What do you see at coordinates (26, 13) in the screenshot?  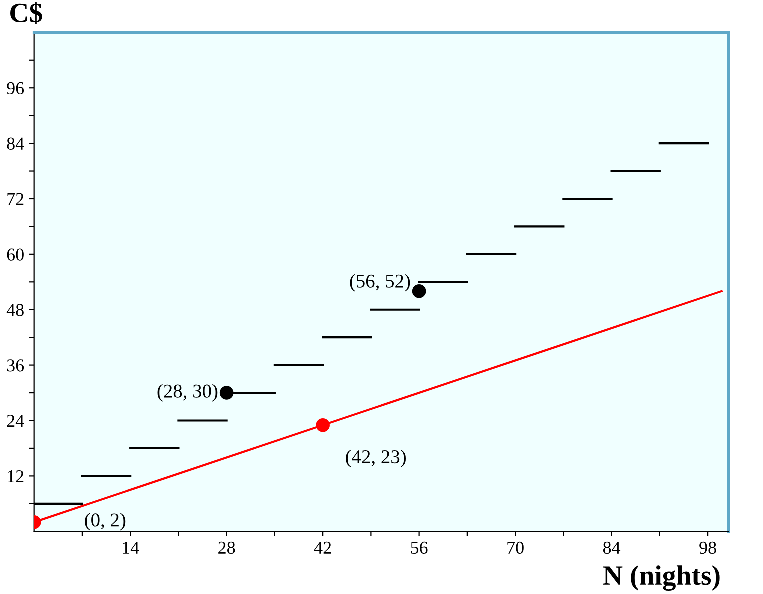 I see `y-axis-title: C$` at bounding box center [26, 13].